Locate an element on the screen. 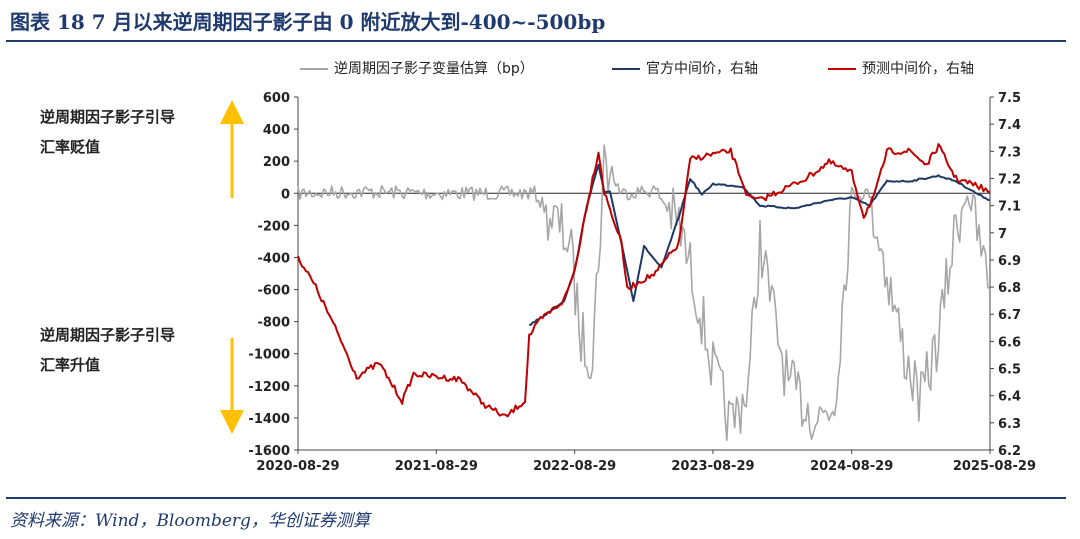 The height and width of the screenshot is (539, 1080). series-official-line is located at coordinates (759, 245).